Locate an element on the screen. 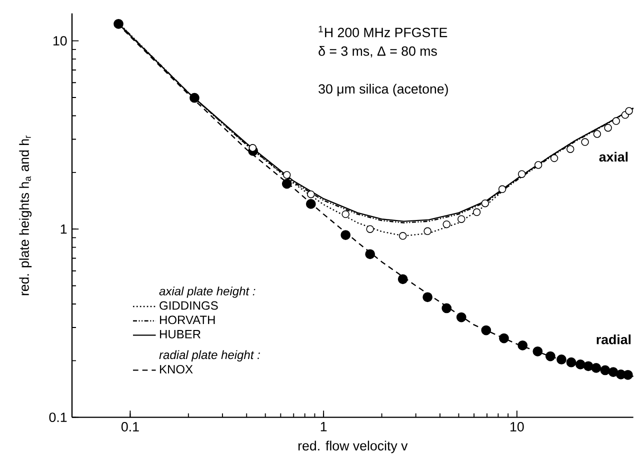 The image size is (638, 468). annotation: axial is located at coordinates (613, 157).